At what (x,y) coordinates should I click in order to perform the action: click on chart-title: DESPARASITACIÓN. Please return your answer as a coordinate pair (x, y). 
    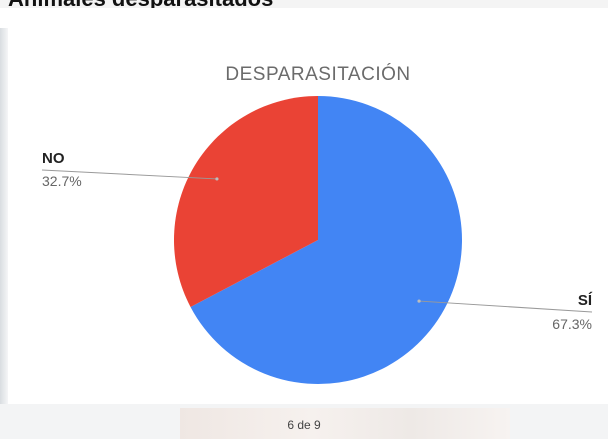
    Looking at the image, I should click on (317, 74).